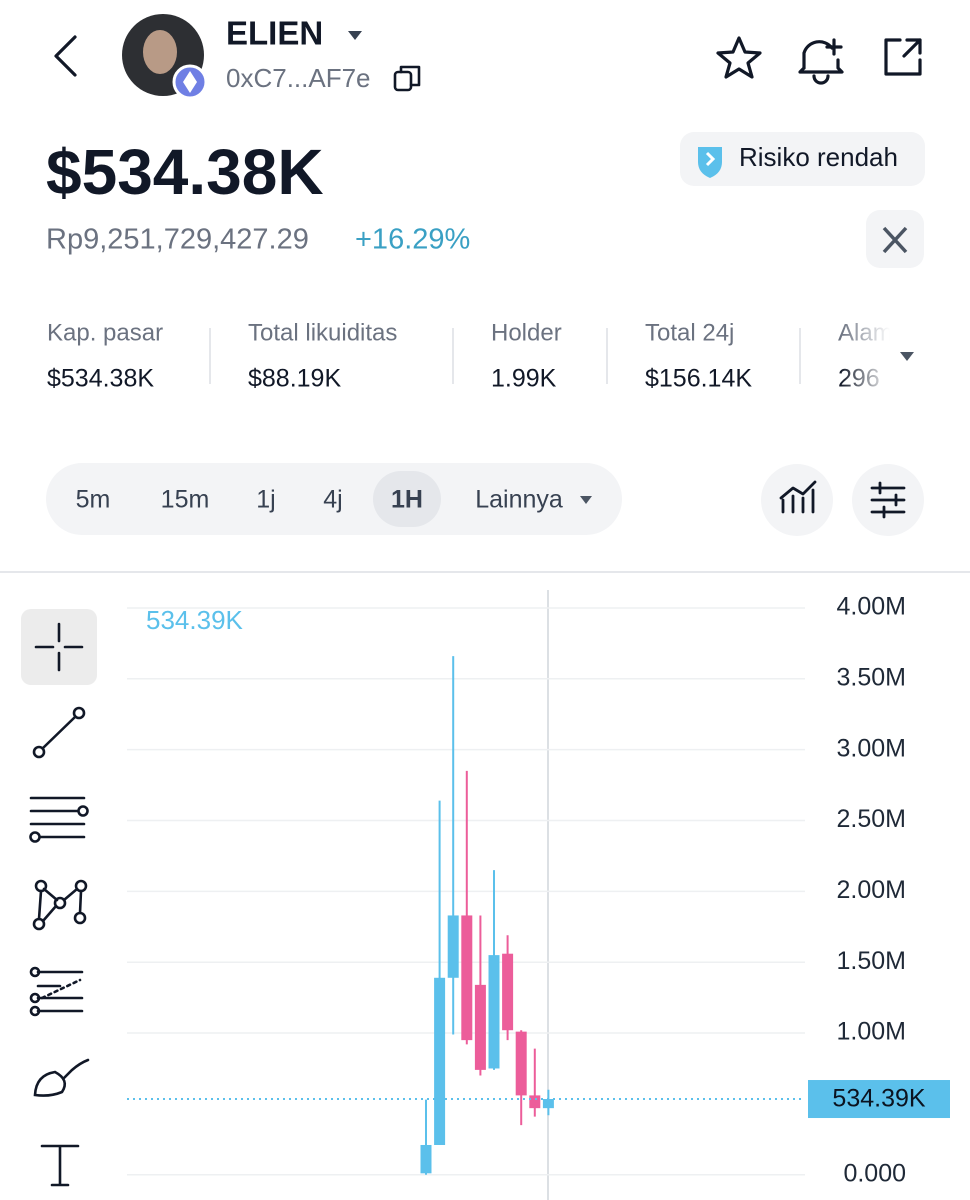 The width and height of the screenshot is (970, 1200). Describe the element at coordinates (871, 748) in the screenshot. I see `y-tick-label: 3.00M` at that location.